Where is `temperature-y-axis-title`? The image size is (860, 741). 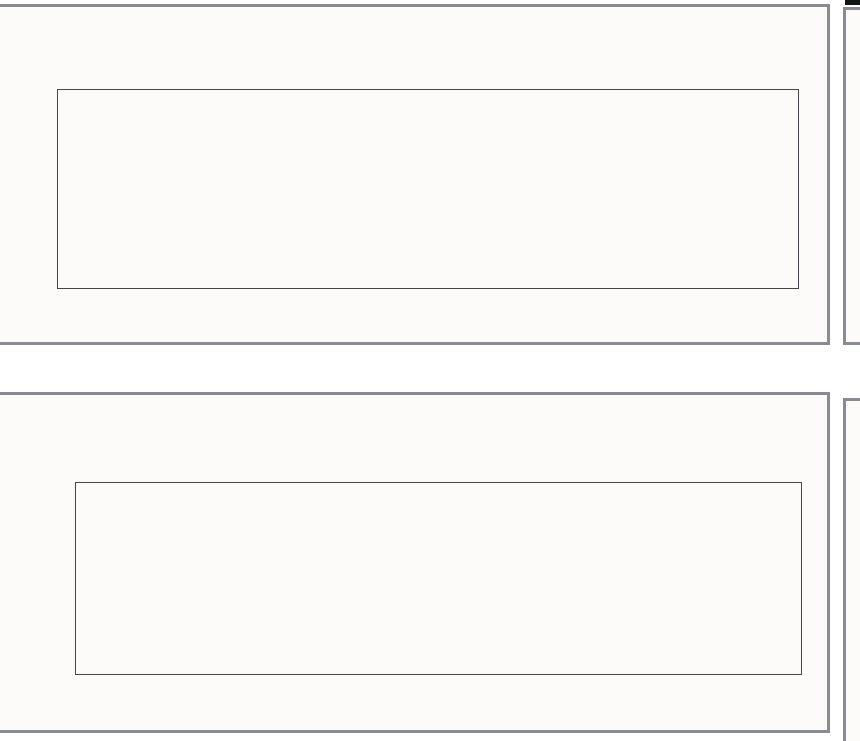
temperature-y-axis-title is located at coordinates (22, 580).